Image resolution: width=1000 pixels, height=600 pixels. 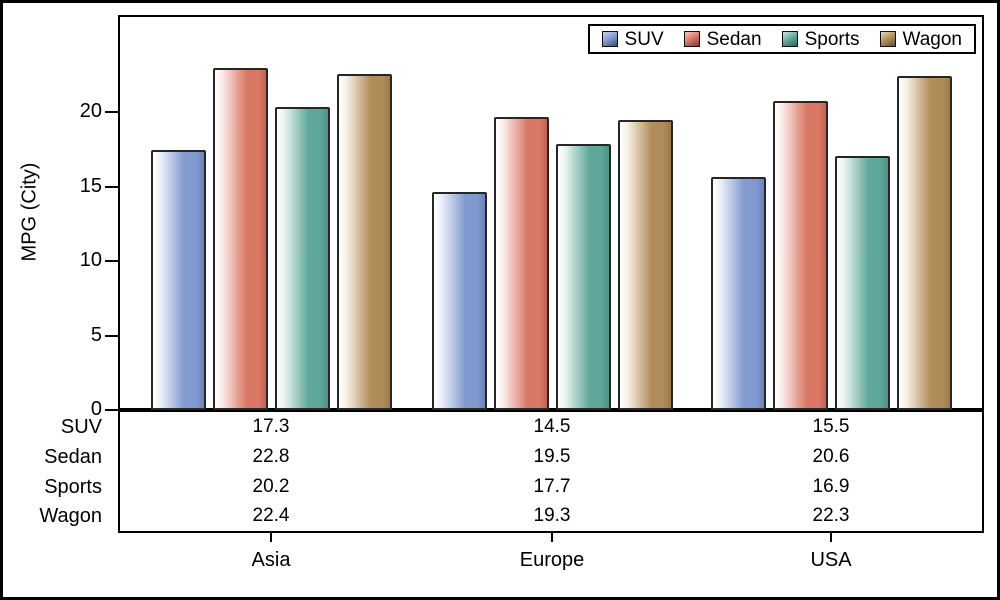 What do you see at coordinates (73, 486) in the screenshot?
I see `table-row-label: Sports` at bounding box center [73, 486].